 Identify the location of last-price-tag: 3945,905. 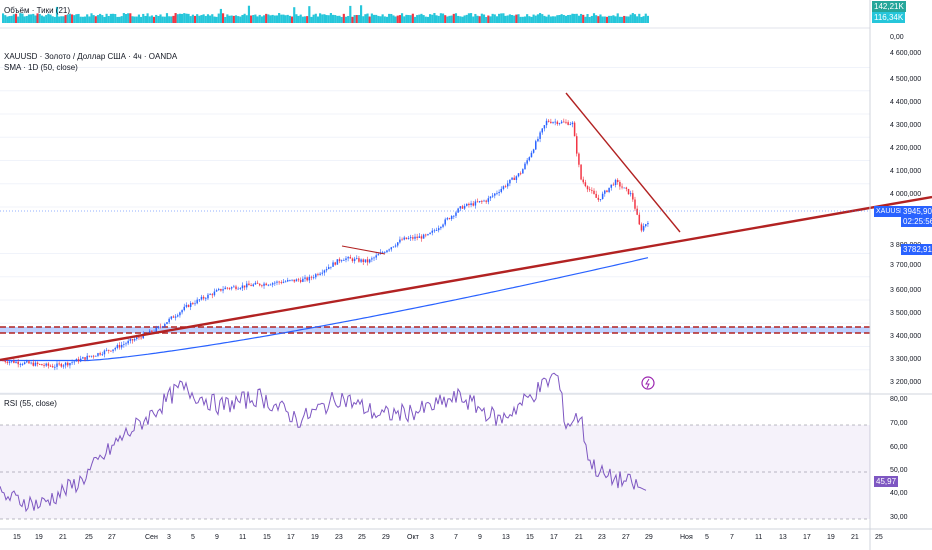
(916, 211).